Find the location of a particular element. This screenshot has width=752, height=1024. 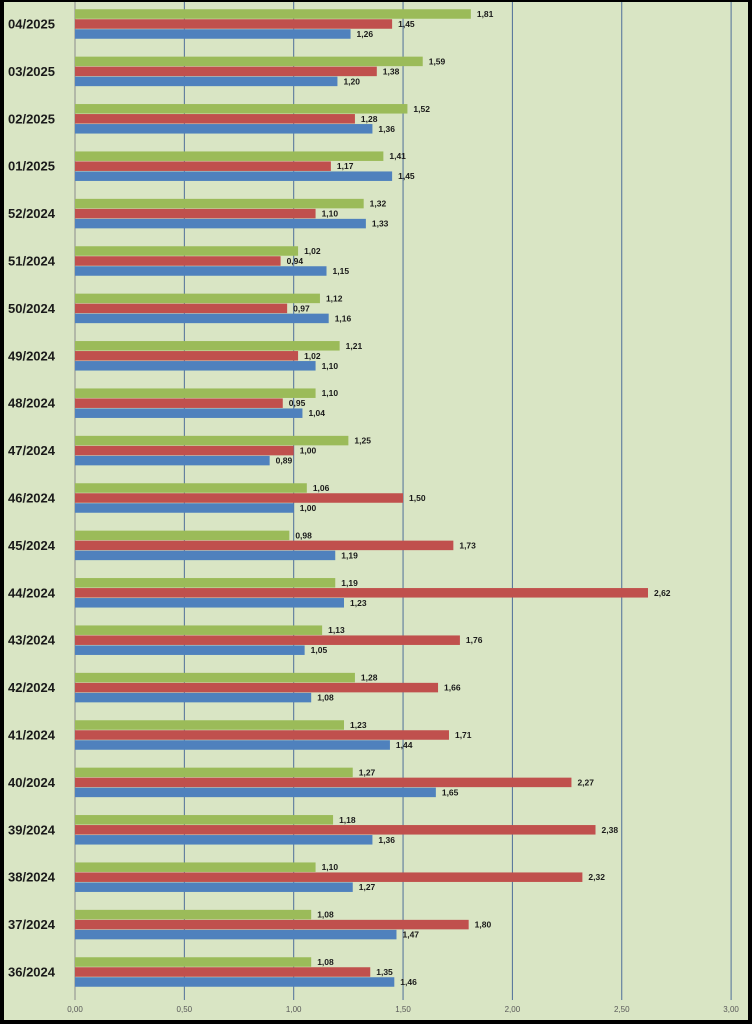

data-label: 1,80 is located at coordinates (483, 925).